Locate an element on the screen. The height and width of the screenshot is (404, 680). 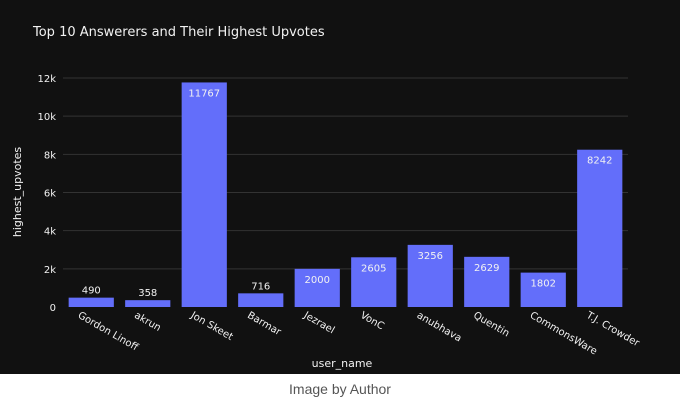
bar-value-label: 8242 is located at coordinates (599, 161).